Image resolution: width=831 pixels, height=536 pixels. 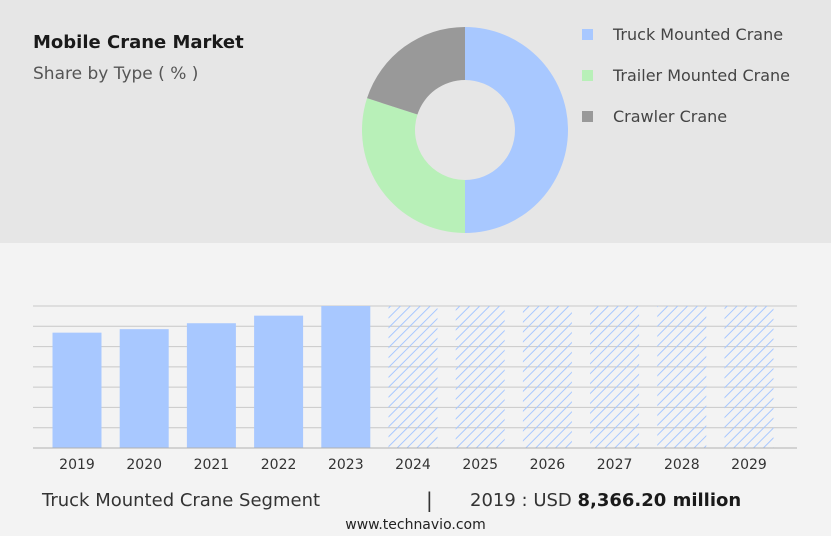 What do you see at coordinates (698, 34) in the screenshot?
I see `legend-label-truck: Truck Mounted Crane` at bounding box center [698, 34].